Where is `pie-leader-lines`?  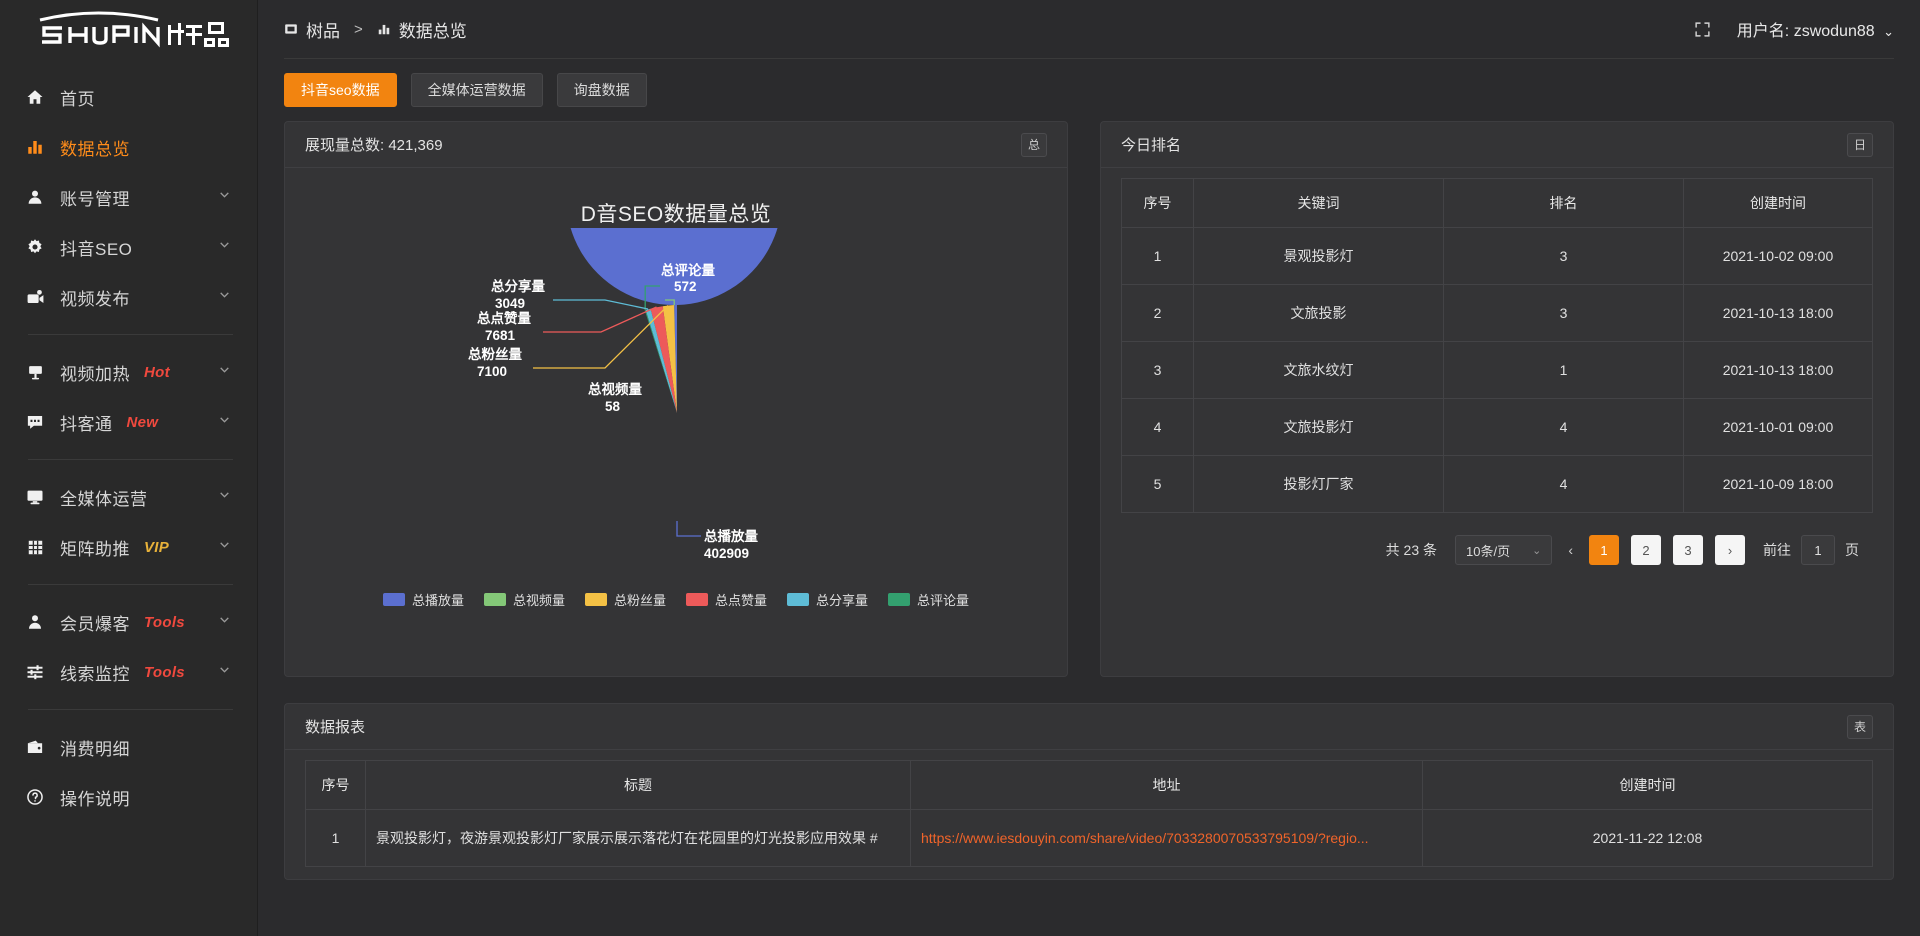 pie-leader-lines is located at coordinates (617, 411).